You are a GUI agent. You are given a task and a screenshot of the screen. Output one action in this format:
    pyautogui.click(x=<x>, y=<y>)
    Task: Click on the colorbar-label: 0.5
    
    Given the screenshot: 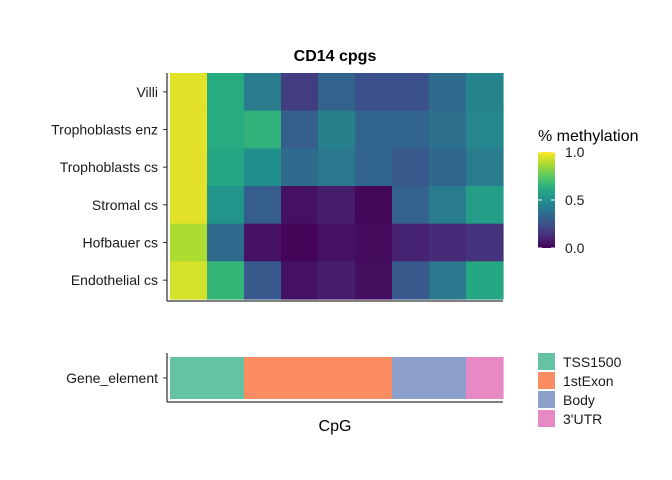 What is the action you would take?
    pyautogui.click(x=575, y=200)
    